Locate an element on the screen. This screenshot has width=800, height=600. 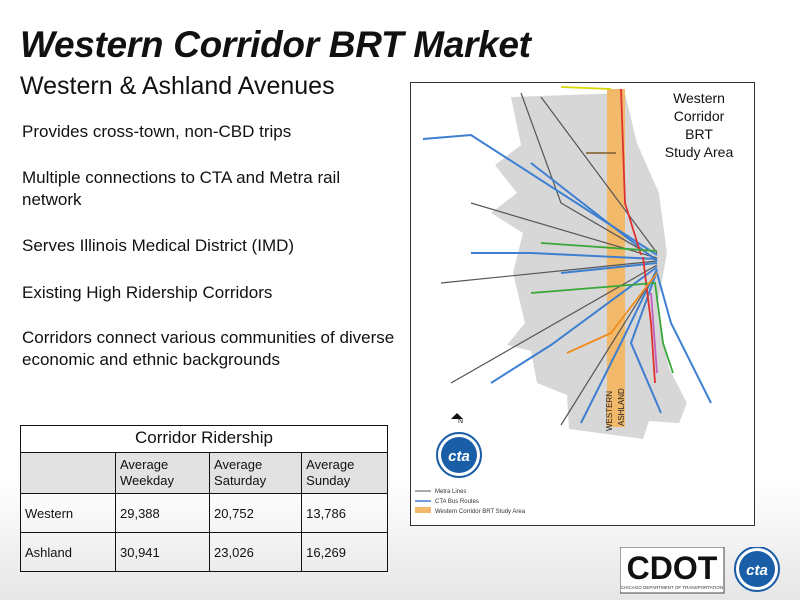
cta-rail-lines is located at coordinates (602, 235).